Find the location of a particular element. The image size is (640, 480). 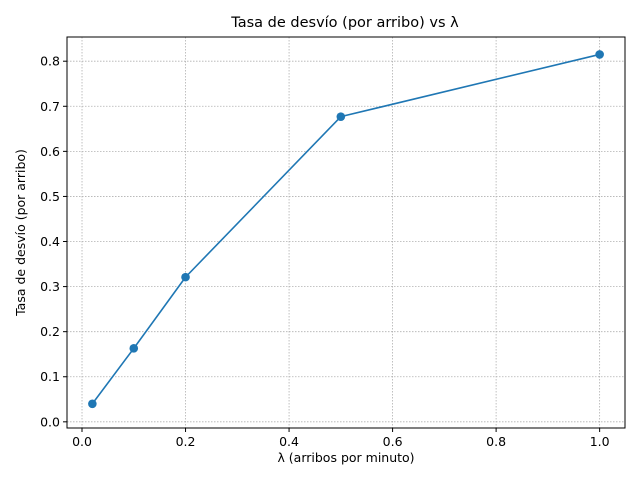

x-tick-label: 0.6 is located at coordinates (393, 441).